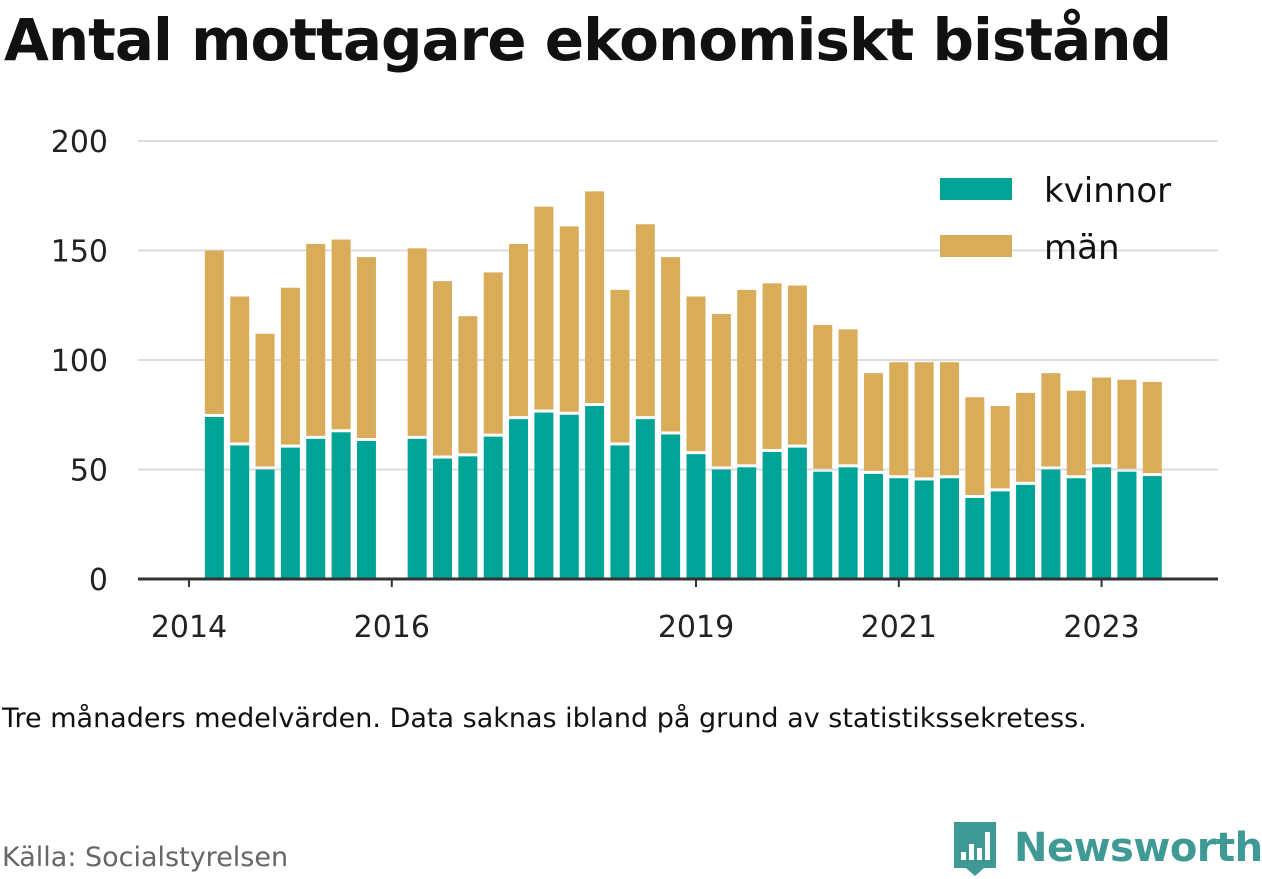 The image size is (1262, 879). Describe the element at coordinates (392, 627) in the screenshot. I see `x-tick-label: 2016` at that location.